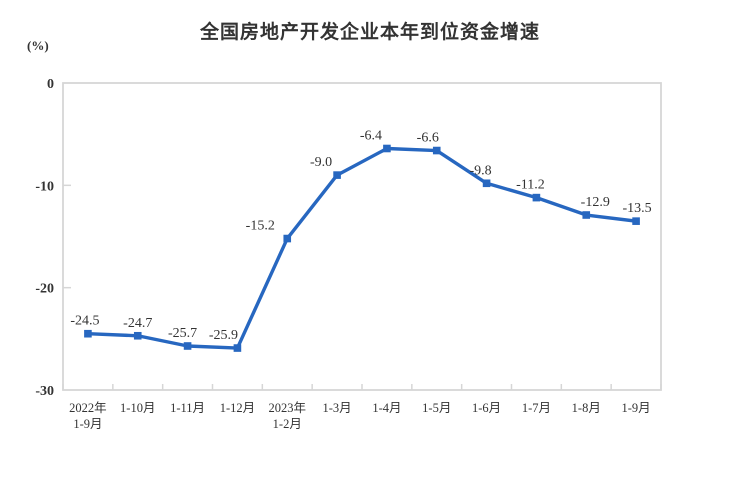 This screenshot has height=495, width=740. Describe the element at coordinates (536, 408) in the screenshot. I see `x-axis-category-label: 1-7月` at that location.